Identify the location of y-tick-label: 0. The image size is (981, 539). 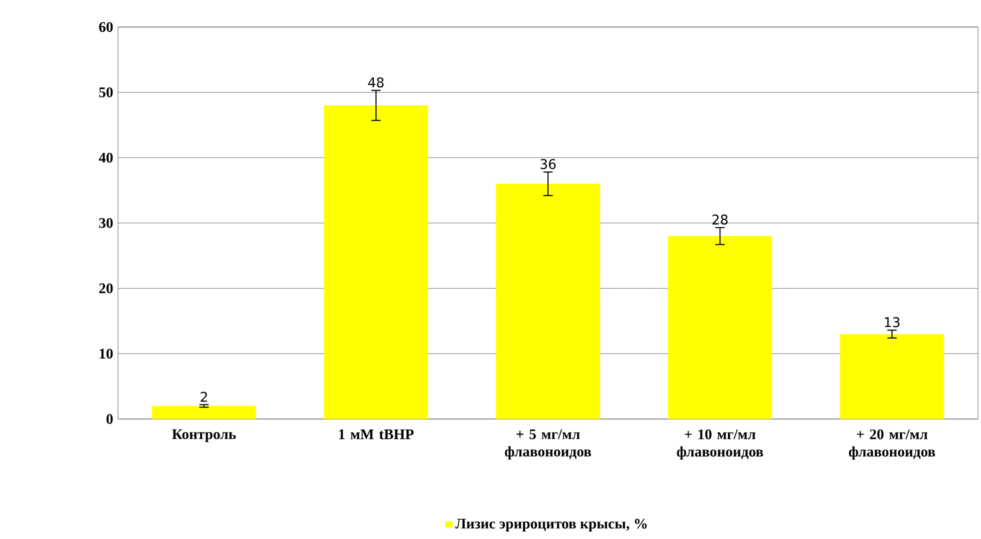
(109, 419).